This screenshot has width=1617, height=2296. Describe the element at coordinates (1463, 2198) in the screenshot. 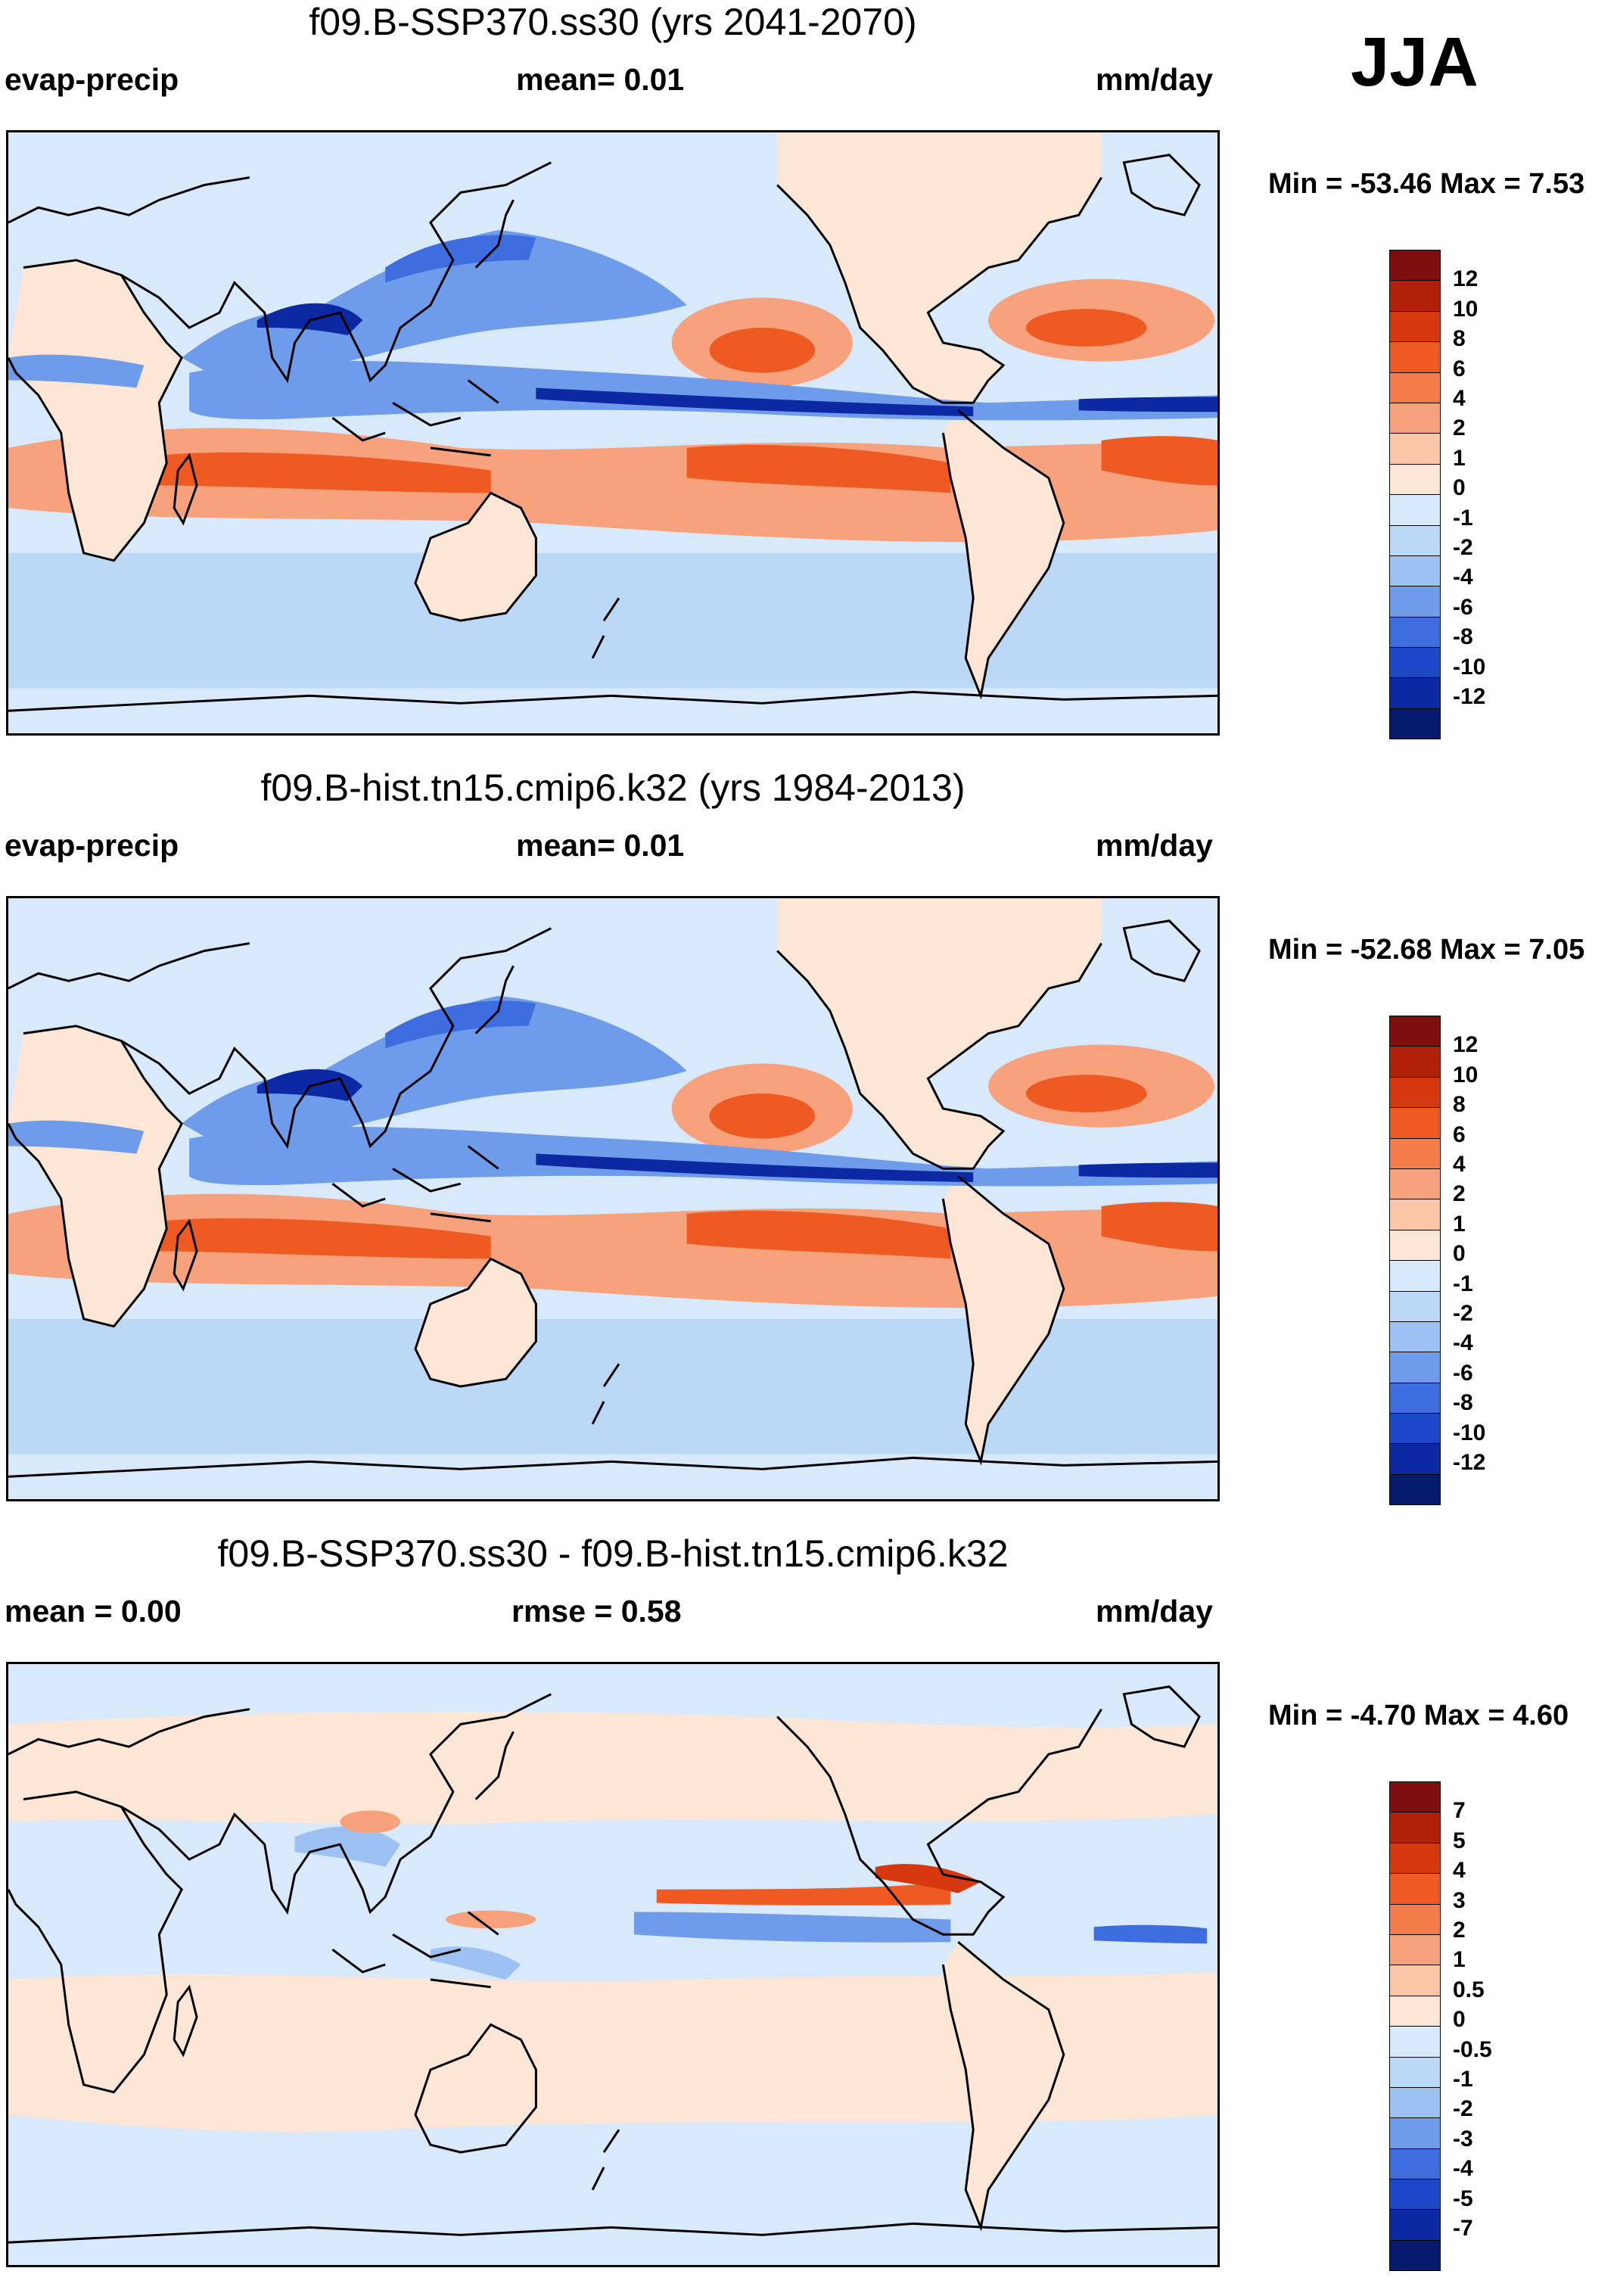

I see `colorbar-tick-label: -5` at that location.